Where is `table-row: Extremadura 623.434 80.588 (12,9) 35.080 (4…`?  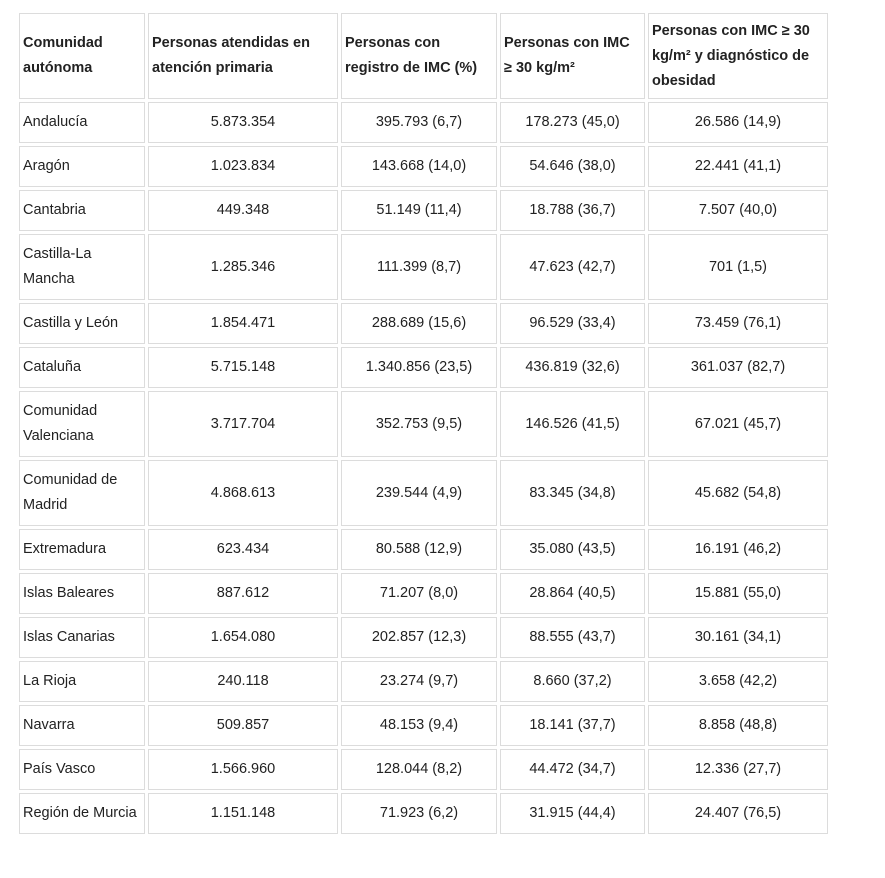 table-row: Extremadura 623.434 80.588 (12,9) 35.080 (4… is located at coordinates (423, 549).